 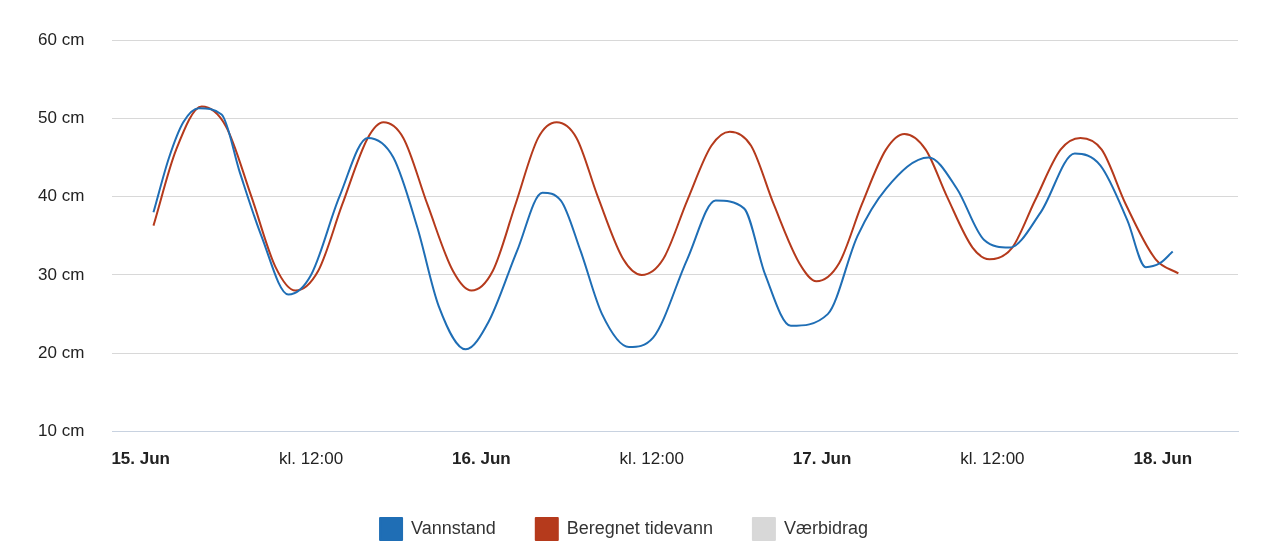 What do you see at coordinates (61, 352) in the screenshot?
I see `y-tick-label: 20 cm` at bounding box center [61, 352].